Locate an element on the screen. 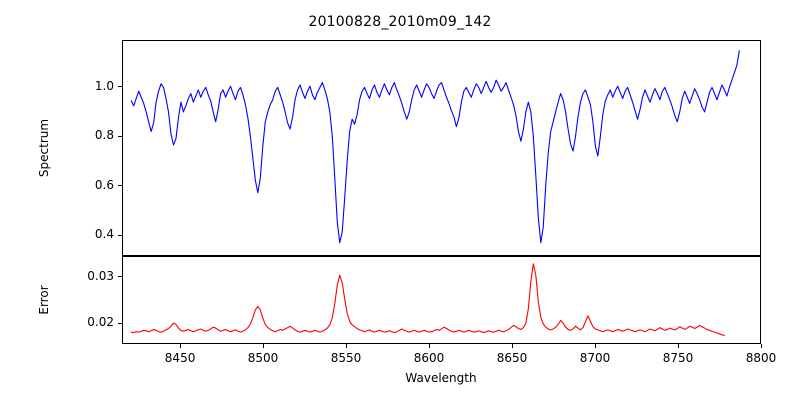  x-tick-label: 8500 is located at coordinates (263, 358).